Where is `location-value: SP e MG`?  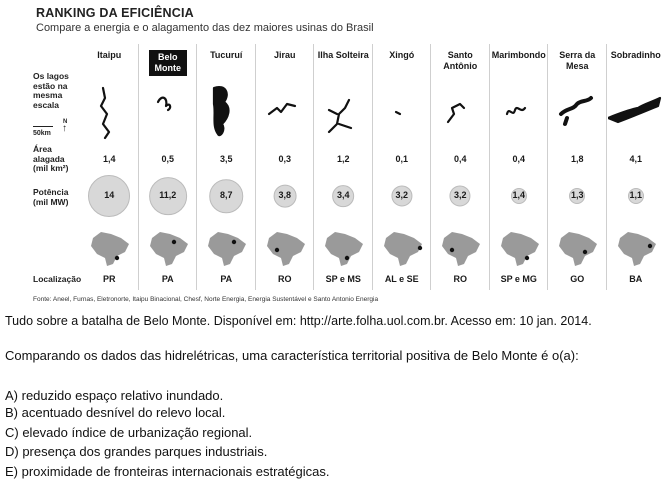
location-value: SP e MG is located at coordinates (518, 279).